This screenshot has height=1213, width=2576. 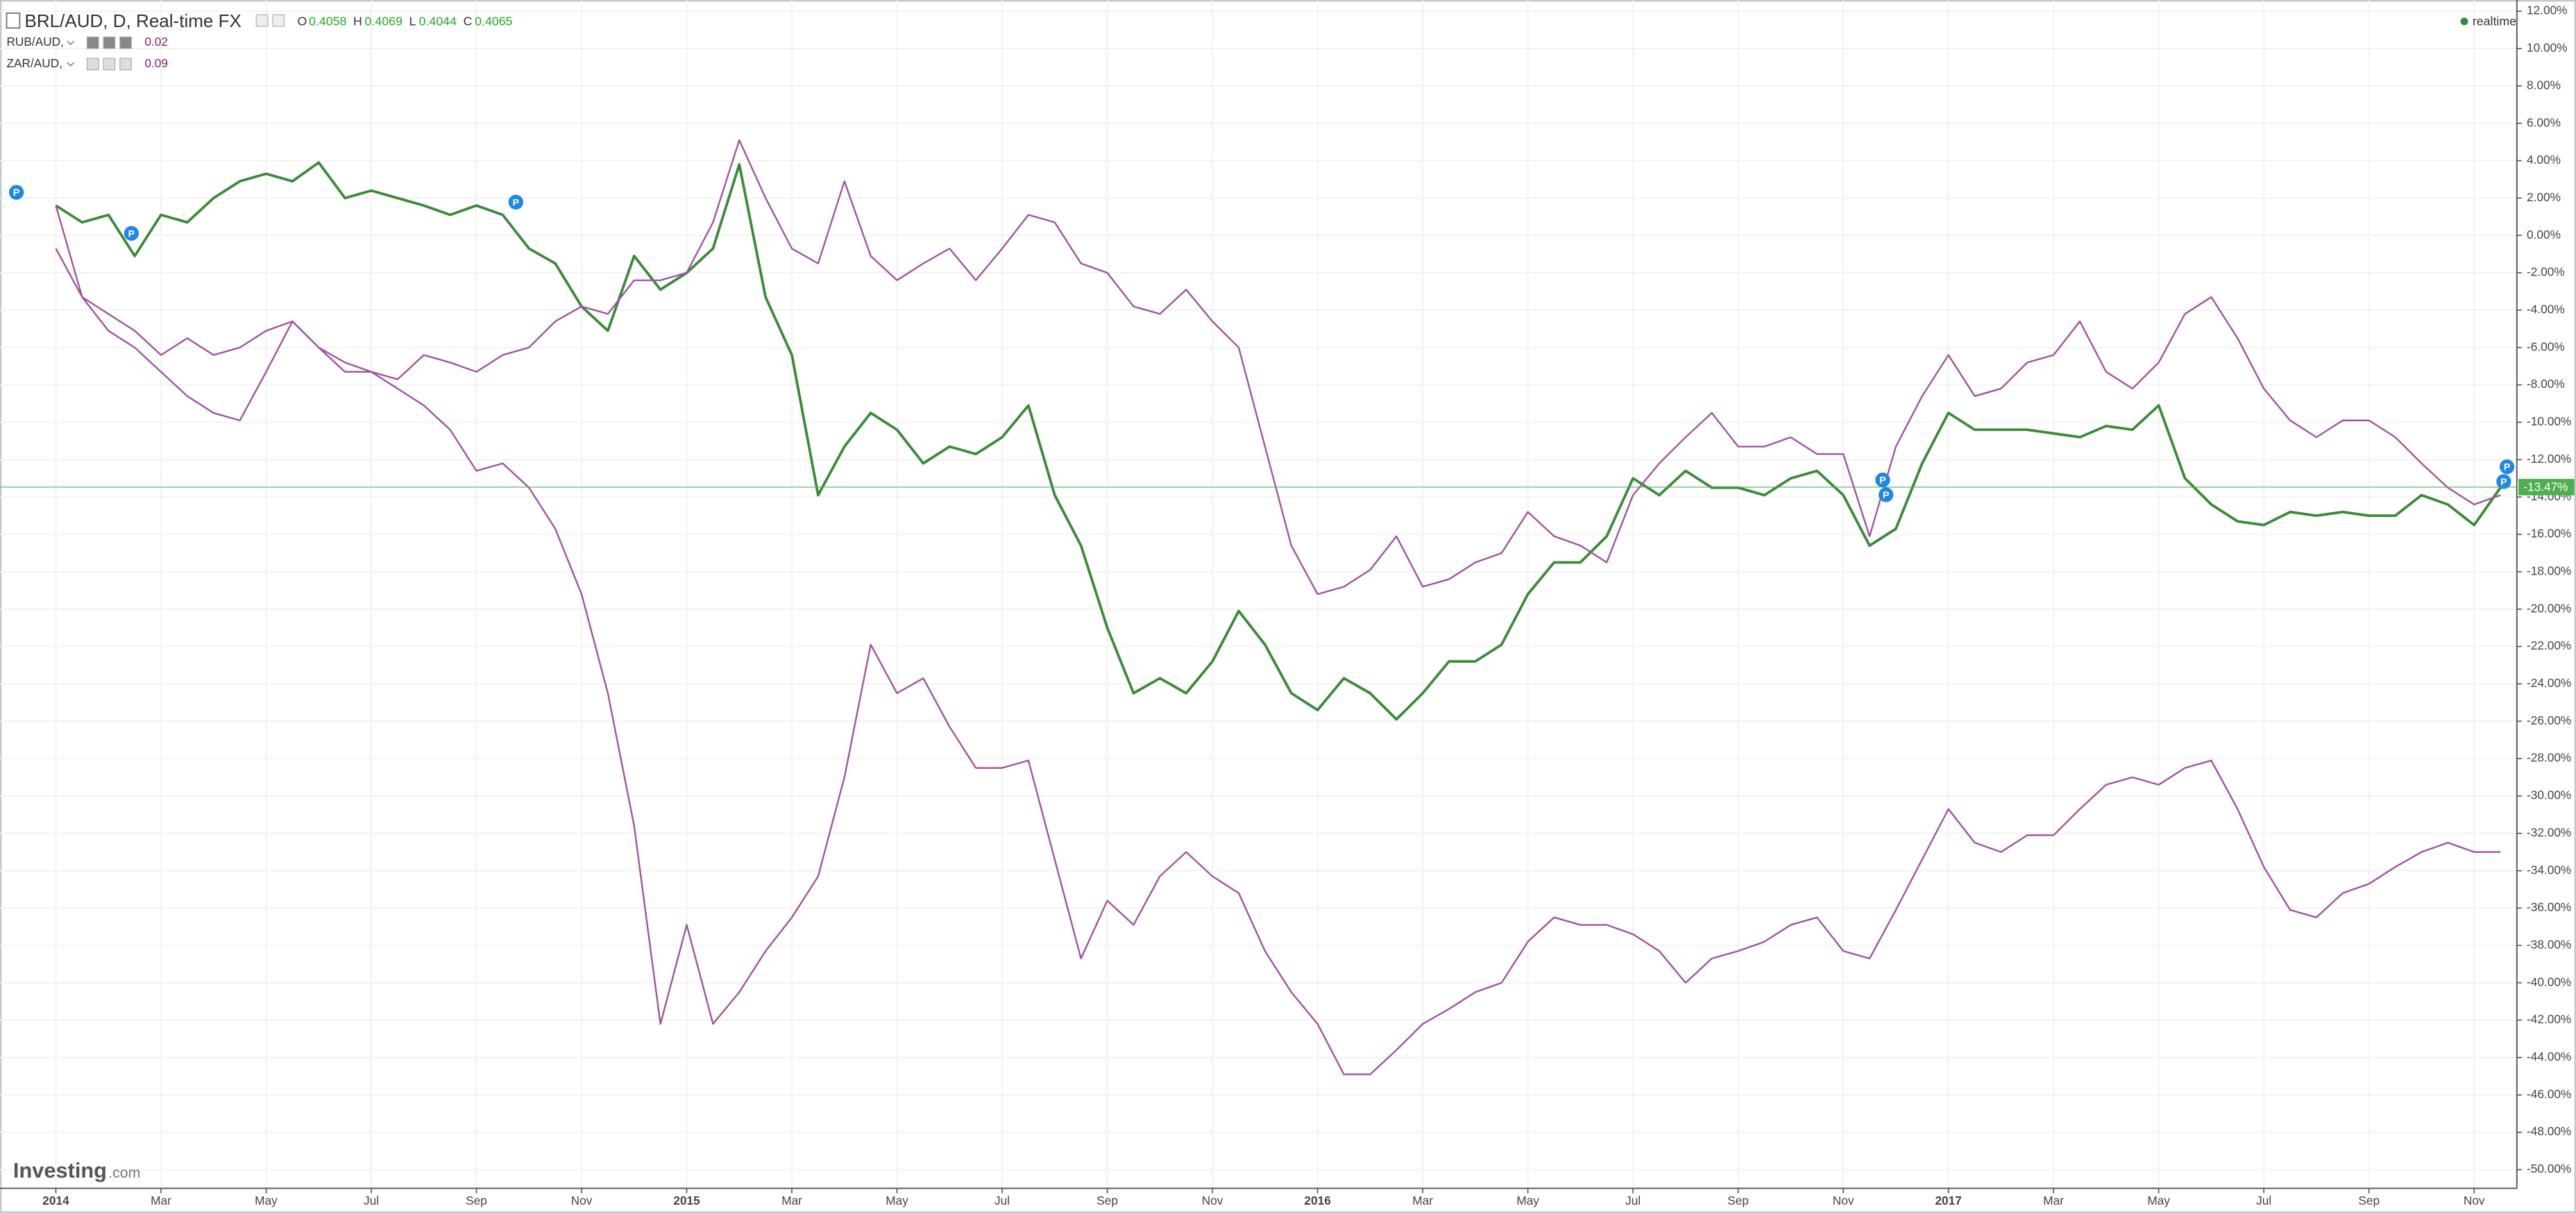 I want to click on study-name: RUB/AUD,, so click(x=34, y=42).